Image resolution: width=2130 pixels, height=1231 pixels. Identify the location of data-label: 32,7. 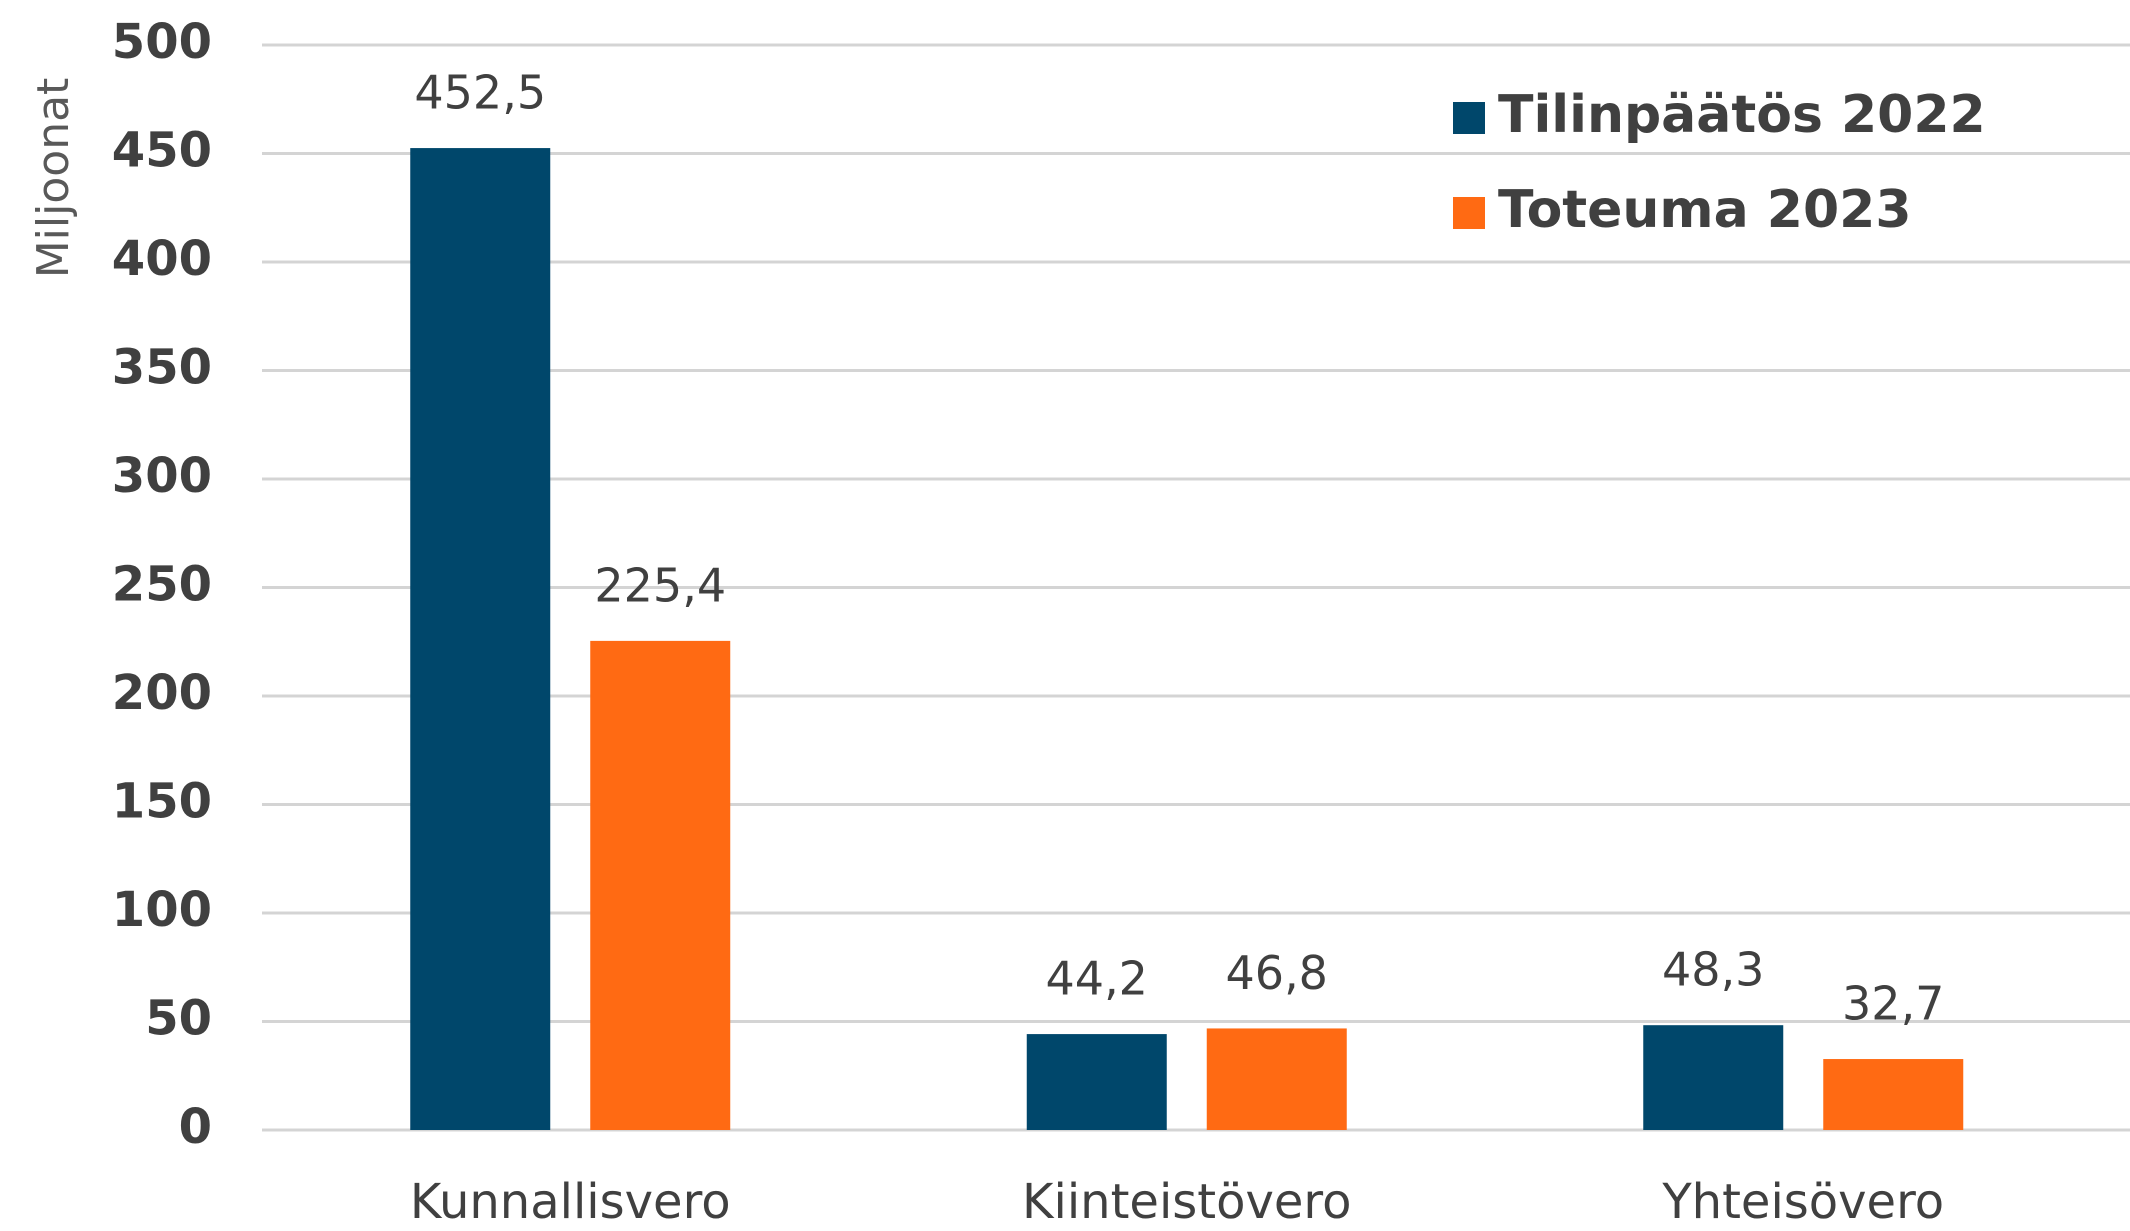
(1893, 1004).